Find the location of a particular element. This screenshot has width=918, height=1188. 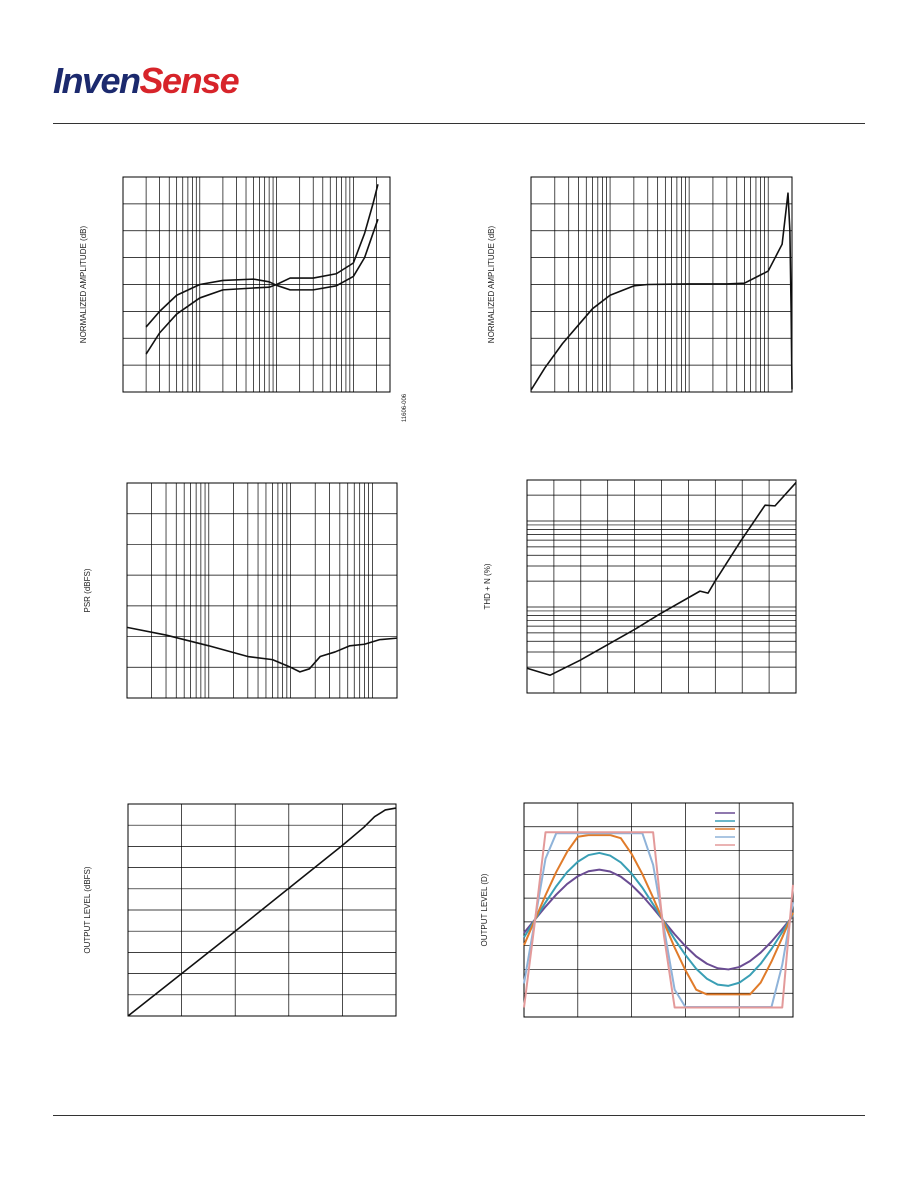

y-axis-label: OUTPUT LEVEL (D) is located at coordinates (484, 909).